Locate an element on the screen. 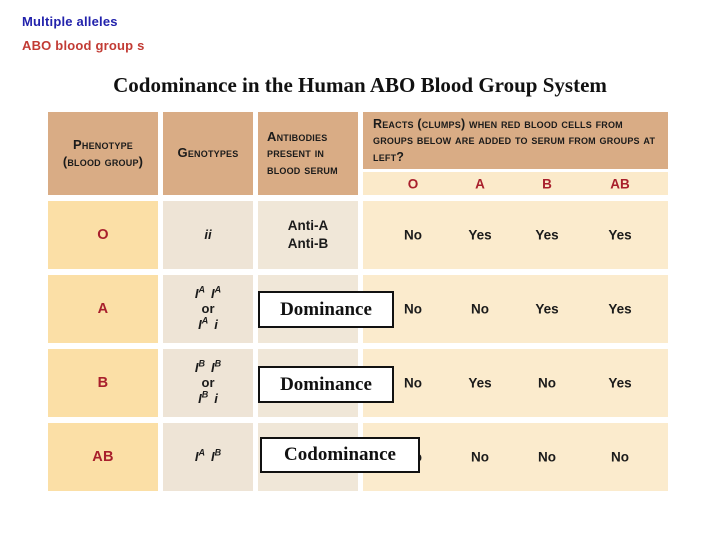 The width and height of the screenshot is (720, 540). antibodies-cell-O: Anti-A Anti-B is located at coordinates (308, 235).